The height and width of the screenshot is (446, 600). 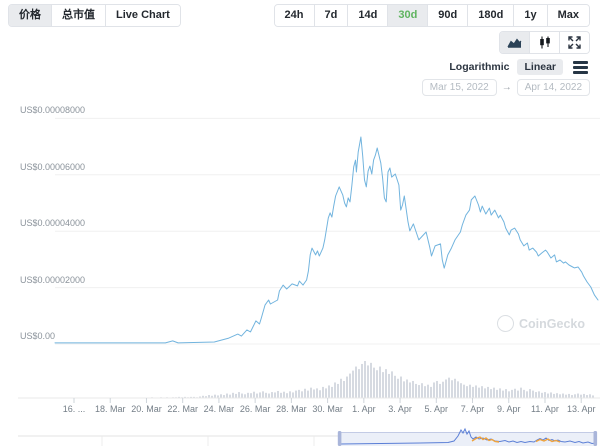 What do you see at coordinates (53, 110) in the screenshot?
I see `y-axis-label: US$0.00008000` at bounding box center [53, 110].